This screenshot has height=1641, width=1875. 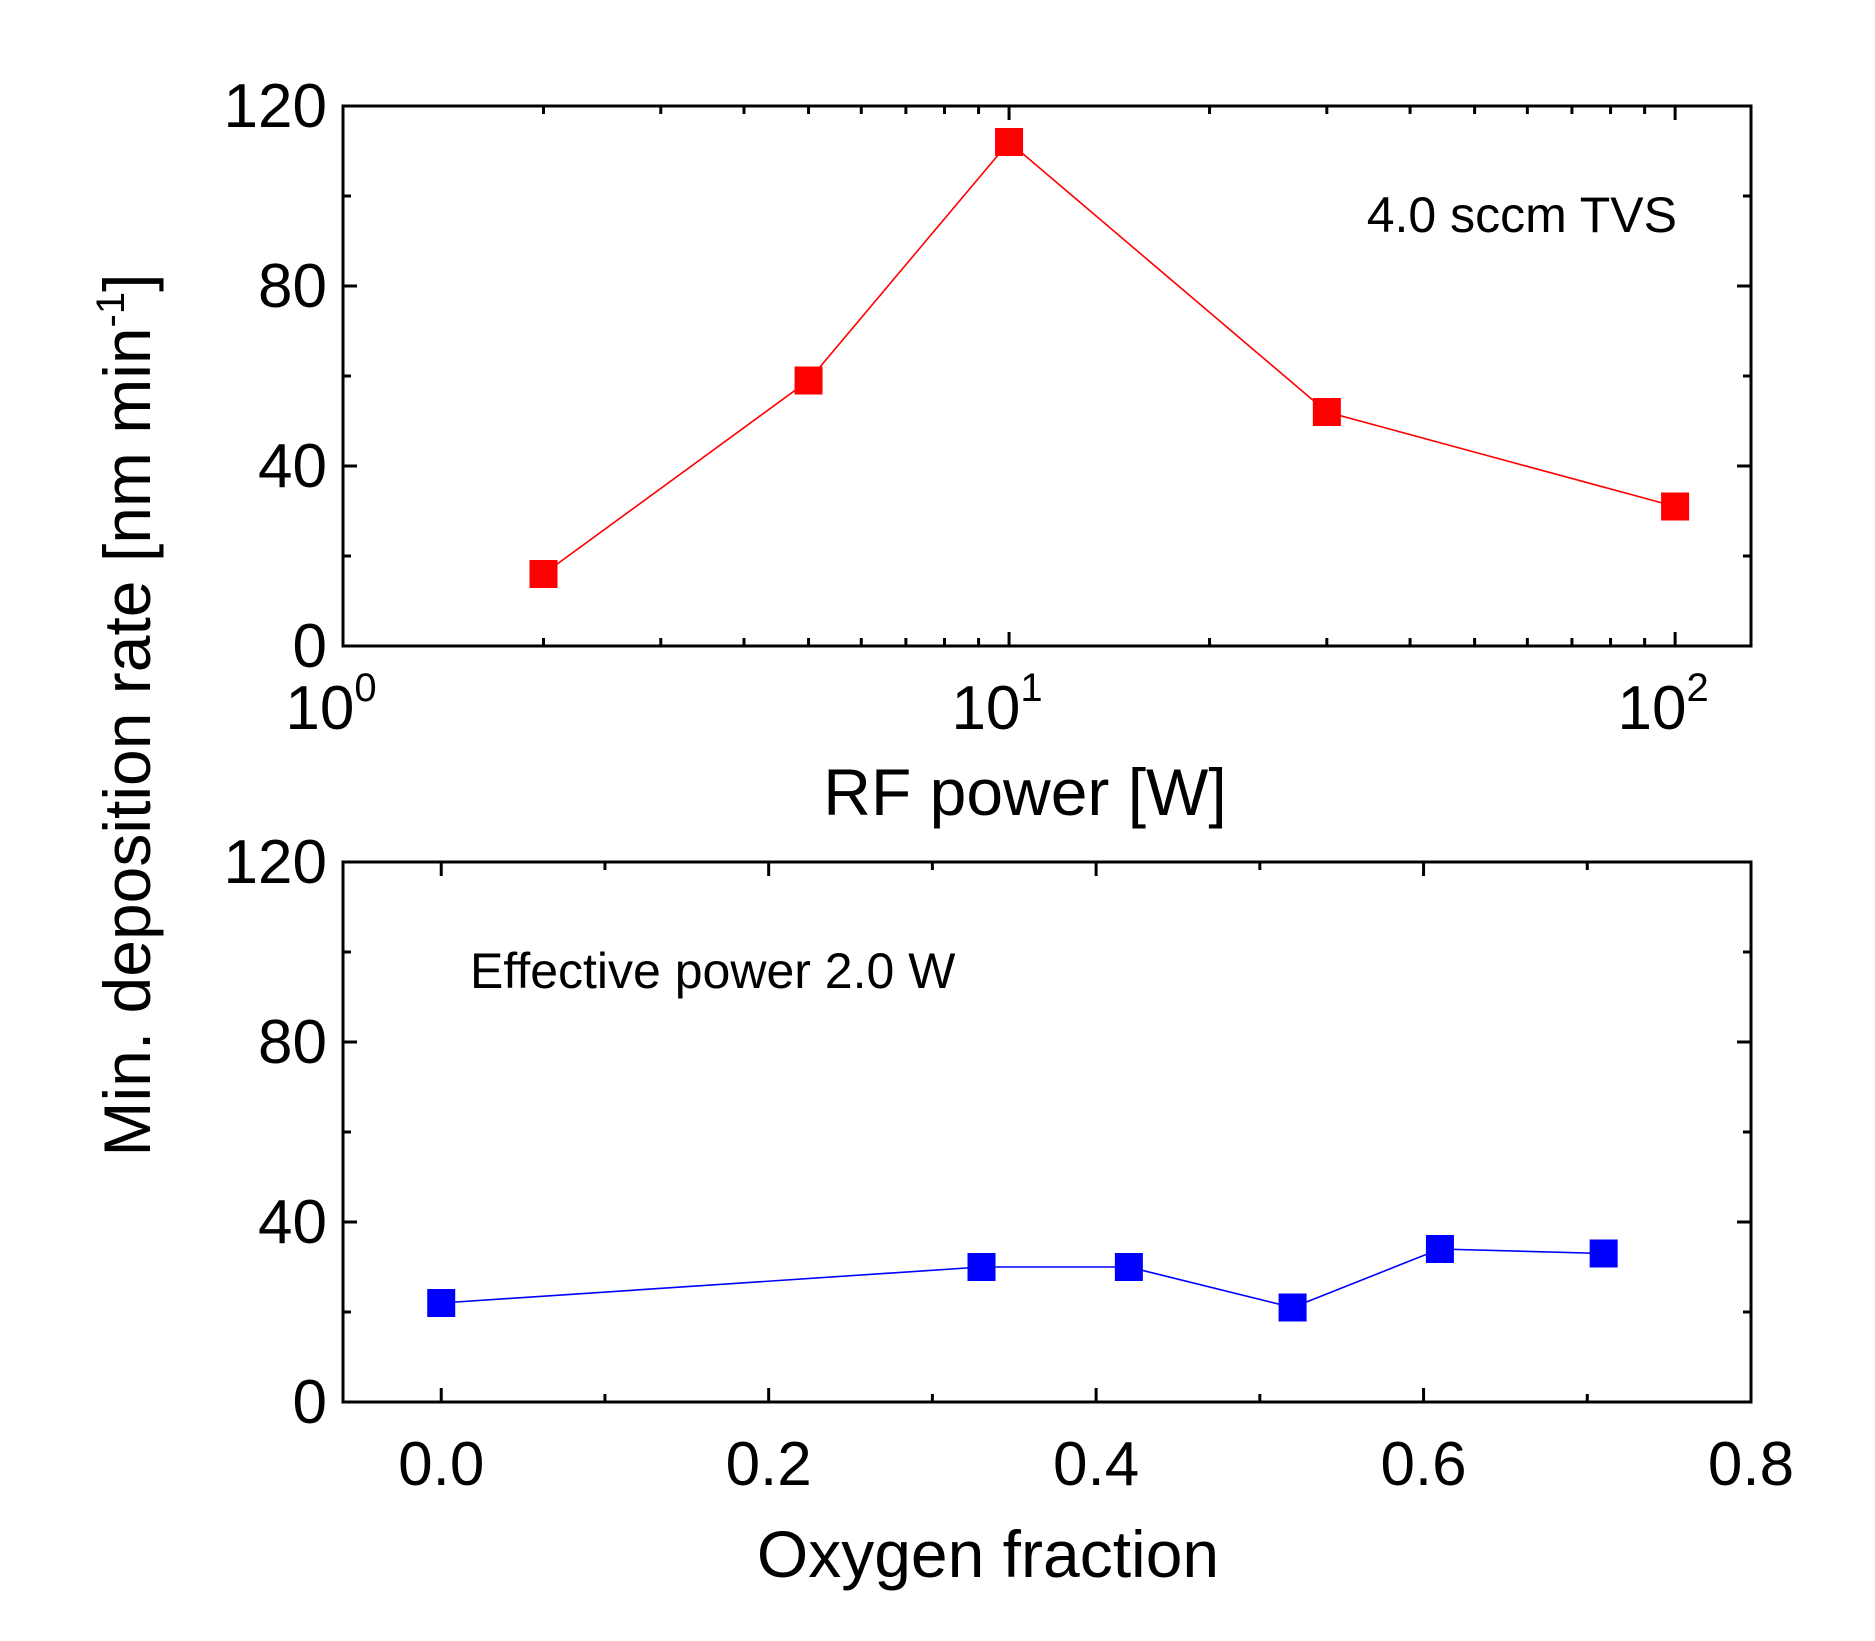 What do you see at coordinates (292, 466) in the screenshot?
I see `rf-power-y-tick-label: 40` at bounding box center [292, 466].